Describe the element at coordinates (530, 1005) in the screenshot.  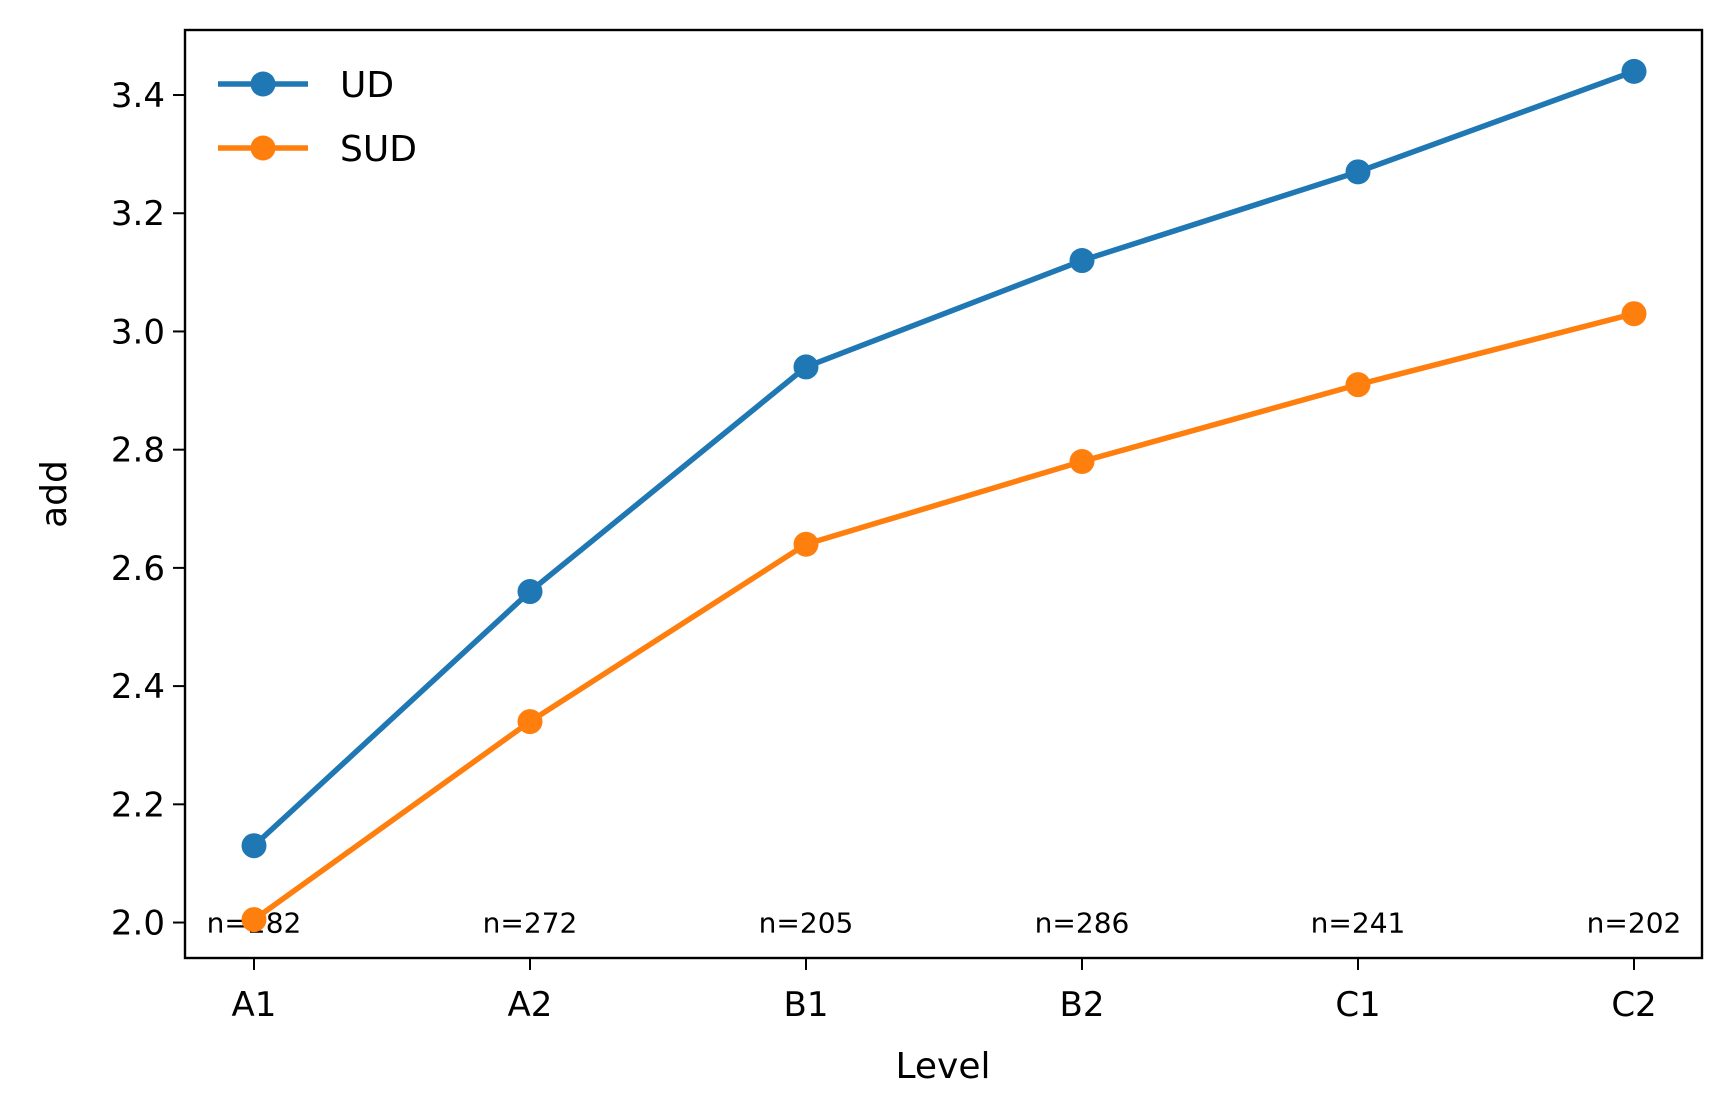
I see `x-tick-label: A2` at that location.